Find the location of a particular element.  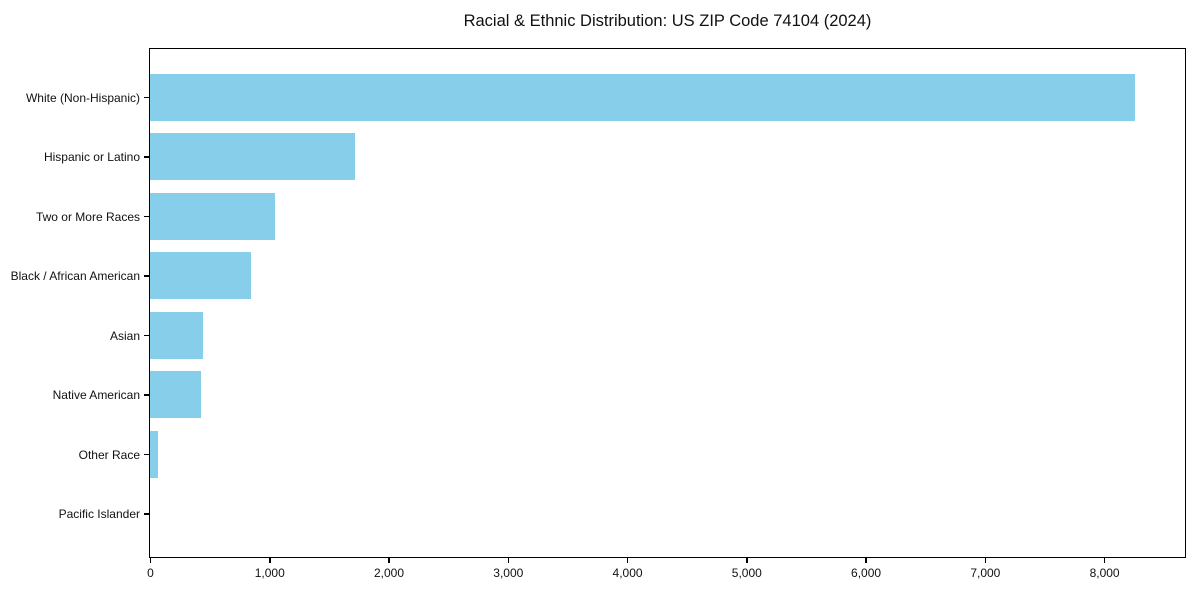

x-tick-label-8-000: 8,000 is located at coordinates (1104, 573).